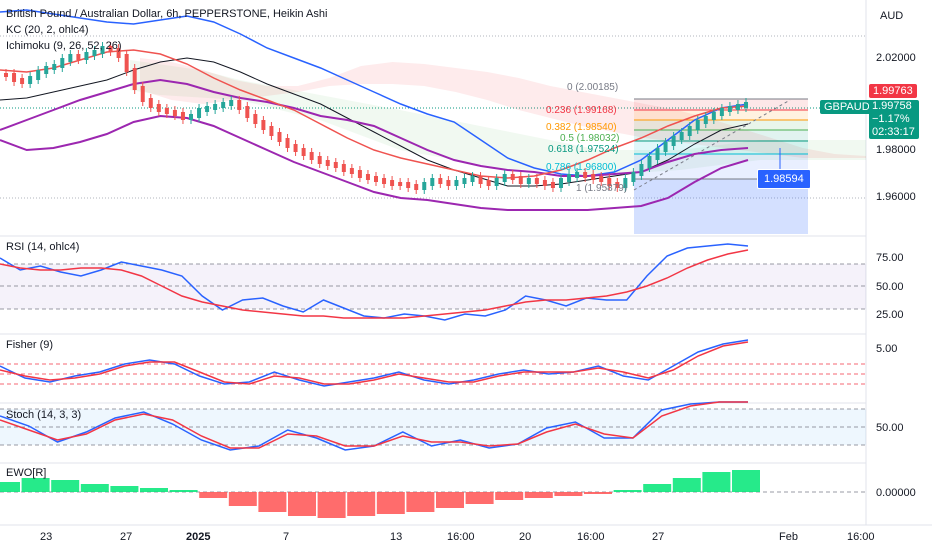 The image size is (932, 550). What do you see at coordinates (26, 473) in the screenshot?
I see `ewo-legend: EWO[R]` at bounding box center [26, 473].